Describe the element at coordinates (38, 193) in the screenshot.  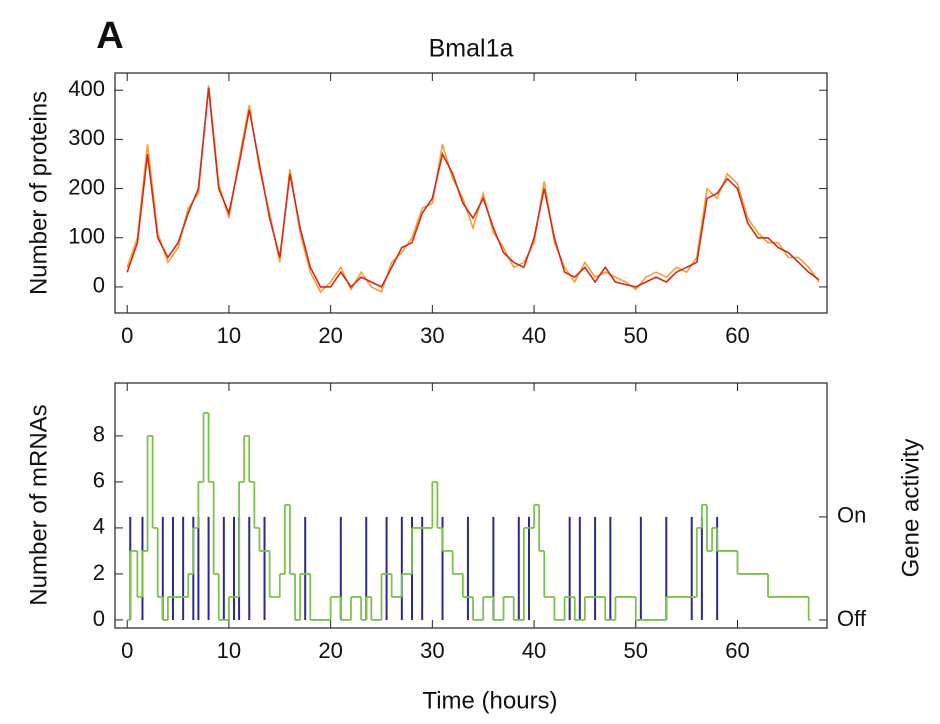
I see `y-axis-label: Number of proteins` at that location.